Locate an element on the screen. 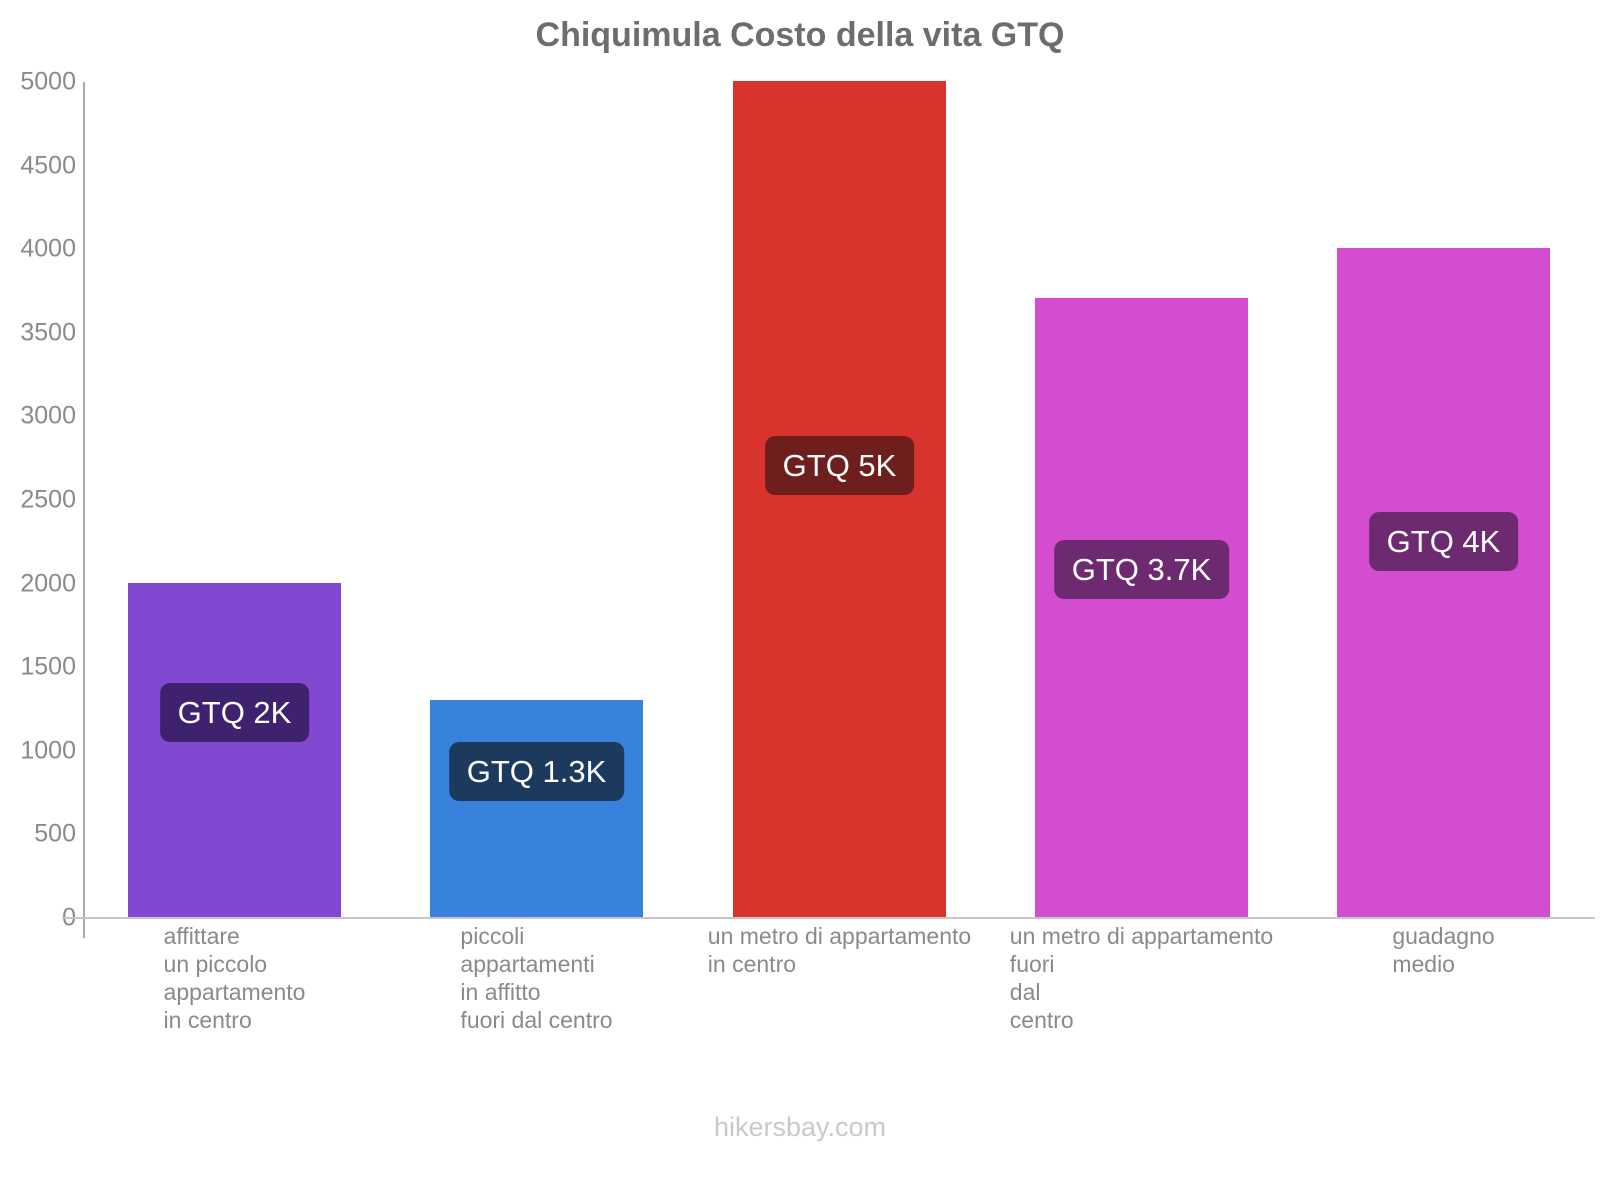 Image resolution: width=1600 pixels, height=1200 pixels. x-category-label: guadagno medio is located at coordinates (1443, 950).